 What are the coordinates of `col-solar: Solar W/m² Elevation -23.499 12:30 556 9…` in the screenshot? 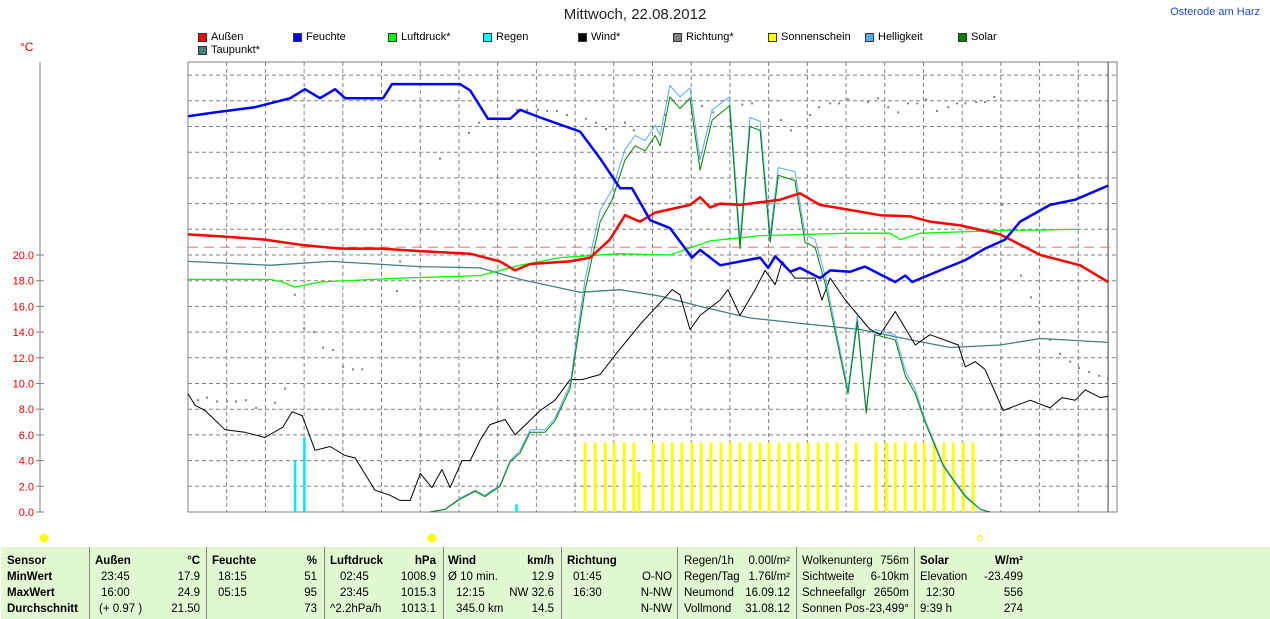 It's located at (971, 583).